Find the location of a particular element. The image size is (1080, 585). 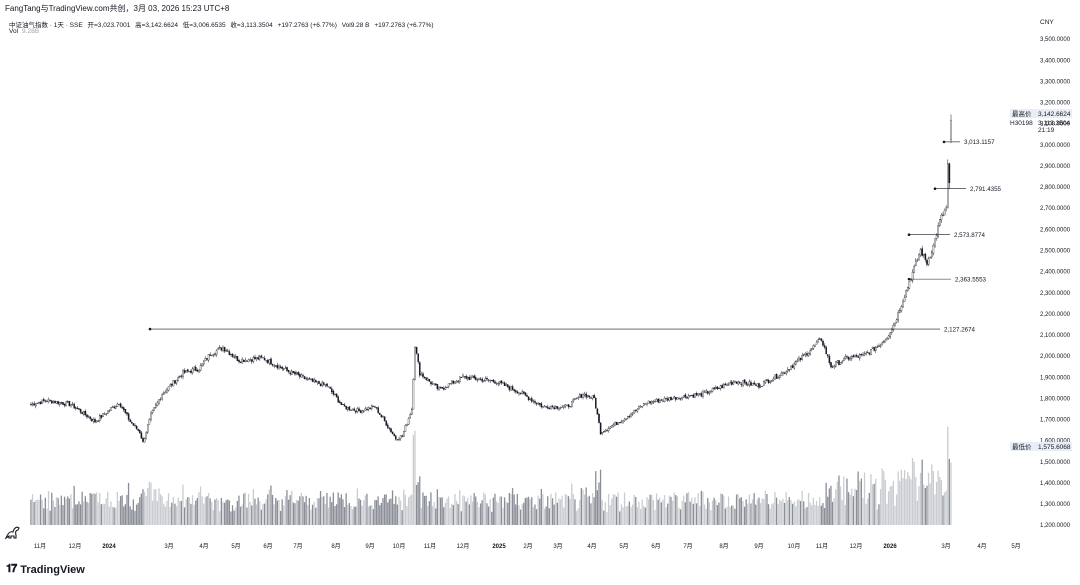

volume-legend: Vol 9.28B is located at coordinates (24, 31).